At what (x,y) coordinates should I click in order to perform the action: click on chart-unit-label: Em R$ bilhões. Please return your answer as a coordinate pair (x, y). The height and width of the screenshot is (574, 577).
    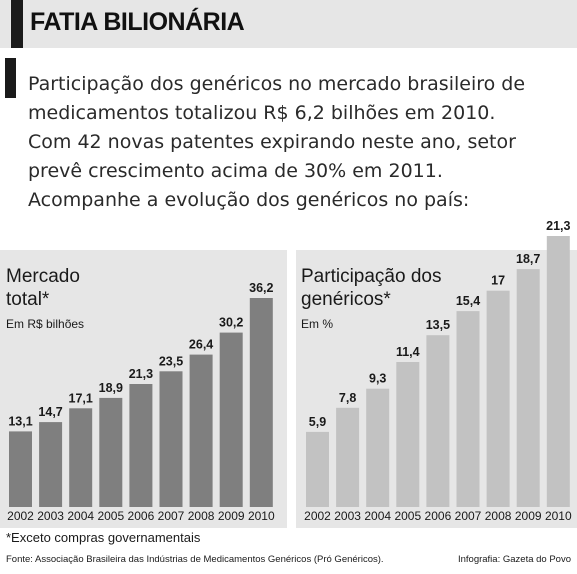
    Looking at the image, I should click on (45, 324).